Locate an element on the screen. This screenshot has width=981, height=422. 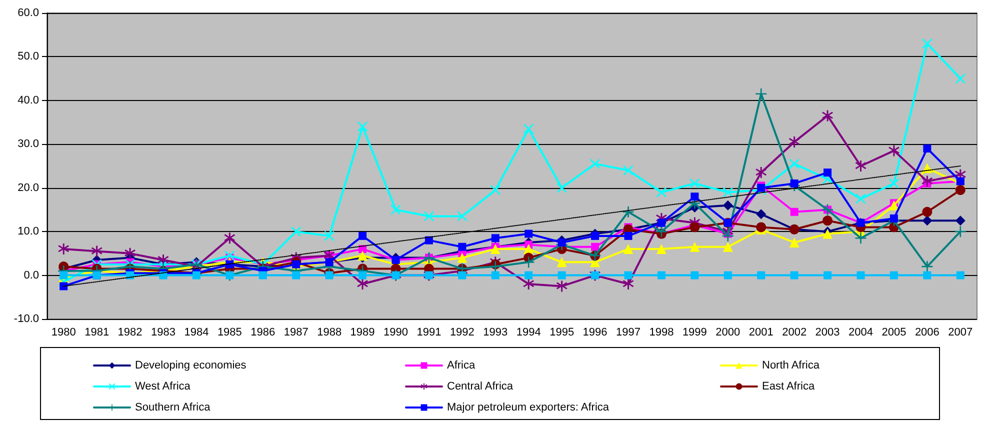
legend-label: Central Africa is located at coordinates (480, 386).